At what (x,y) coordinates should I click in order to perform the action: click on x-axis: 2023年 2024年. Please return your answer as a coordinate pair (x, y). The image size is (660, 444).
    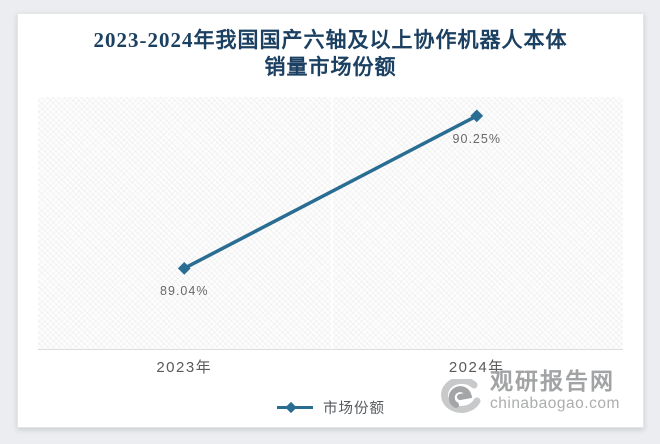
    Looking at the image, I should click on (330, 367).